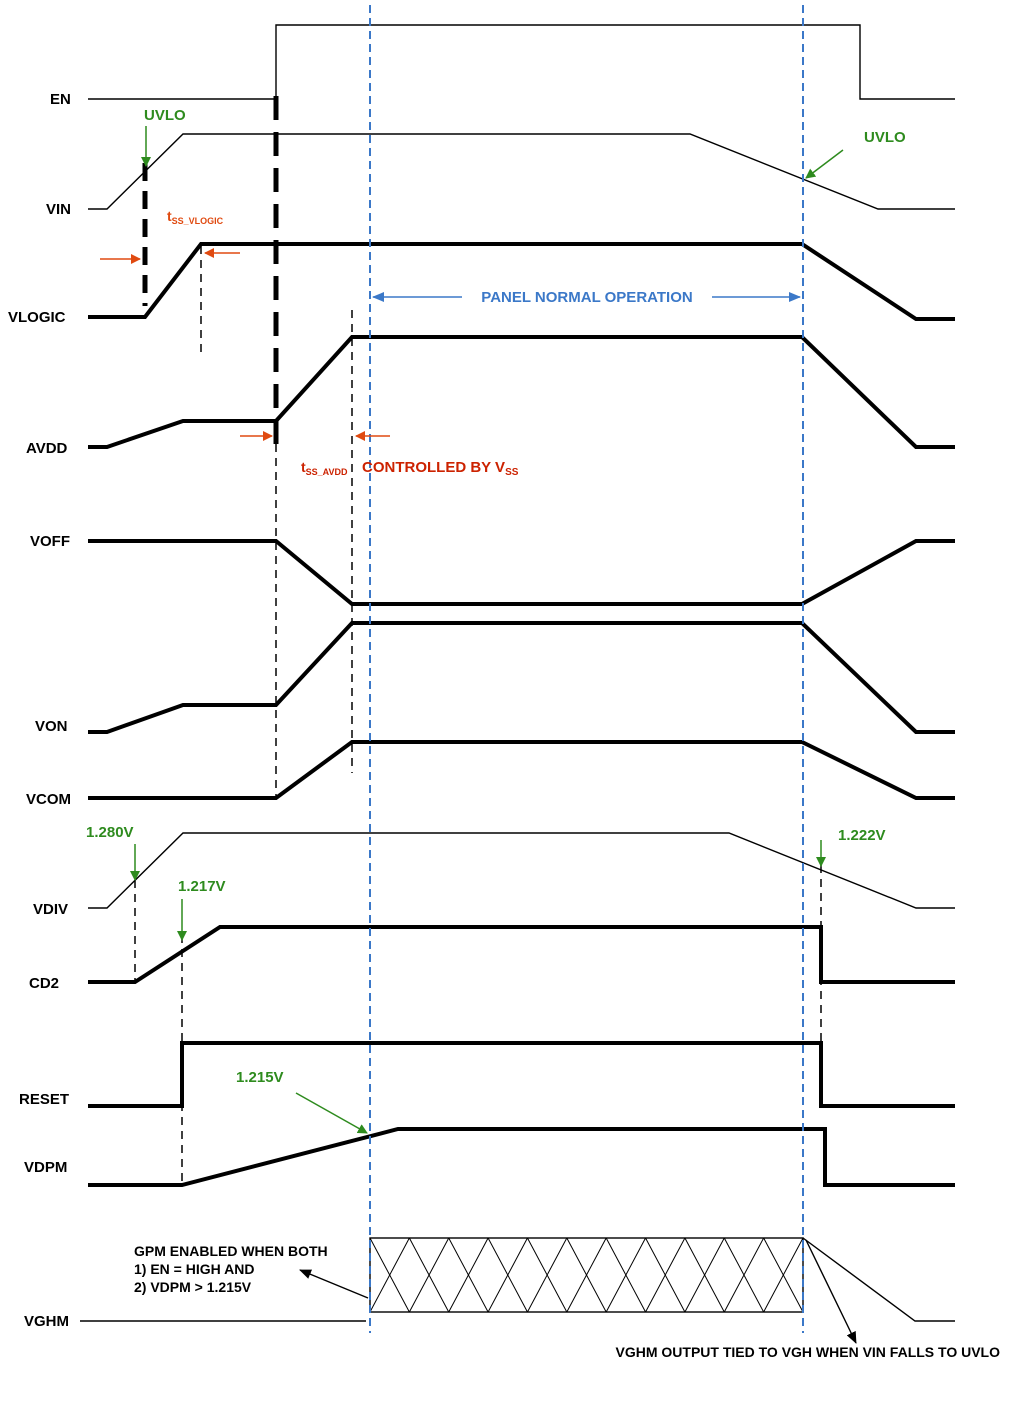 Image resolution: width=1018 pixels, height=1401 pixels. I want to click on panel-normal-operation-label: PANEL NORMAL OPERATION, so click(586, 297).